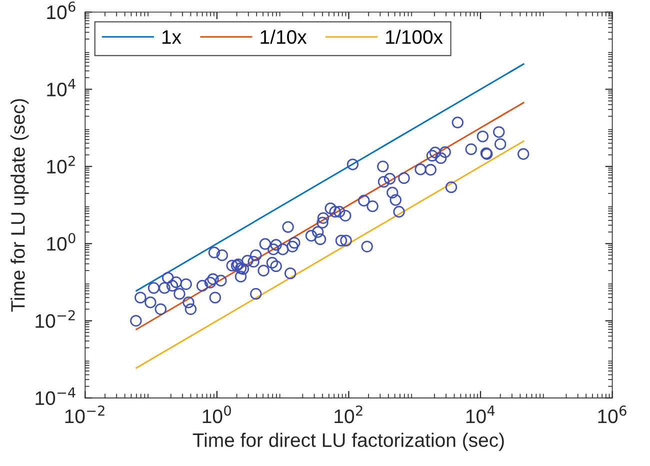  I want to click on legend-label: 1/10x, so click(283, 37).